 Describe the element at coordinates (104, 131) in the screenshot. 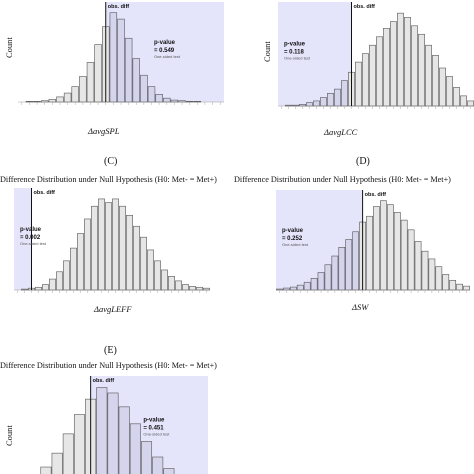

I see `x-axis-label: ΔavgSPL` at that location.